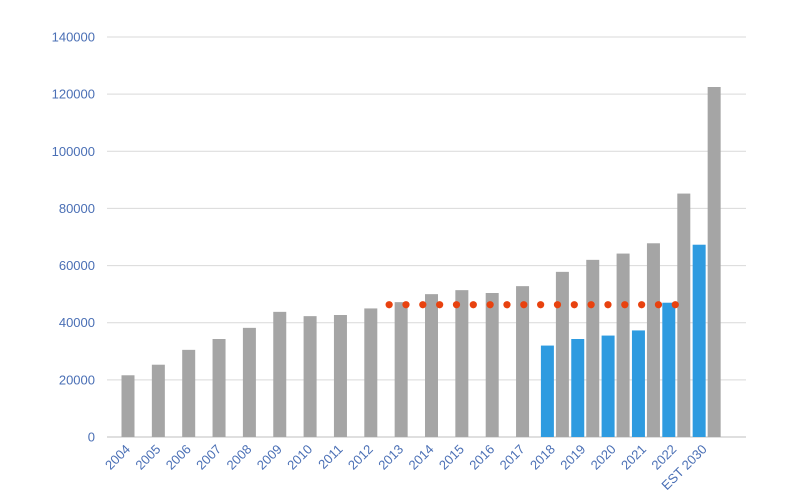 This screenshot has width=800, height=504. What do you see at coordinates (360, 457) in the screenshot?
I see `x-tick-label: 2012` at bounding box center [360, 457].